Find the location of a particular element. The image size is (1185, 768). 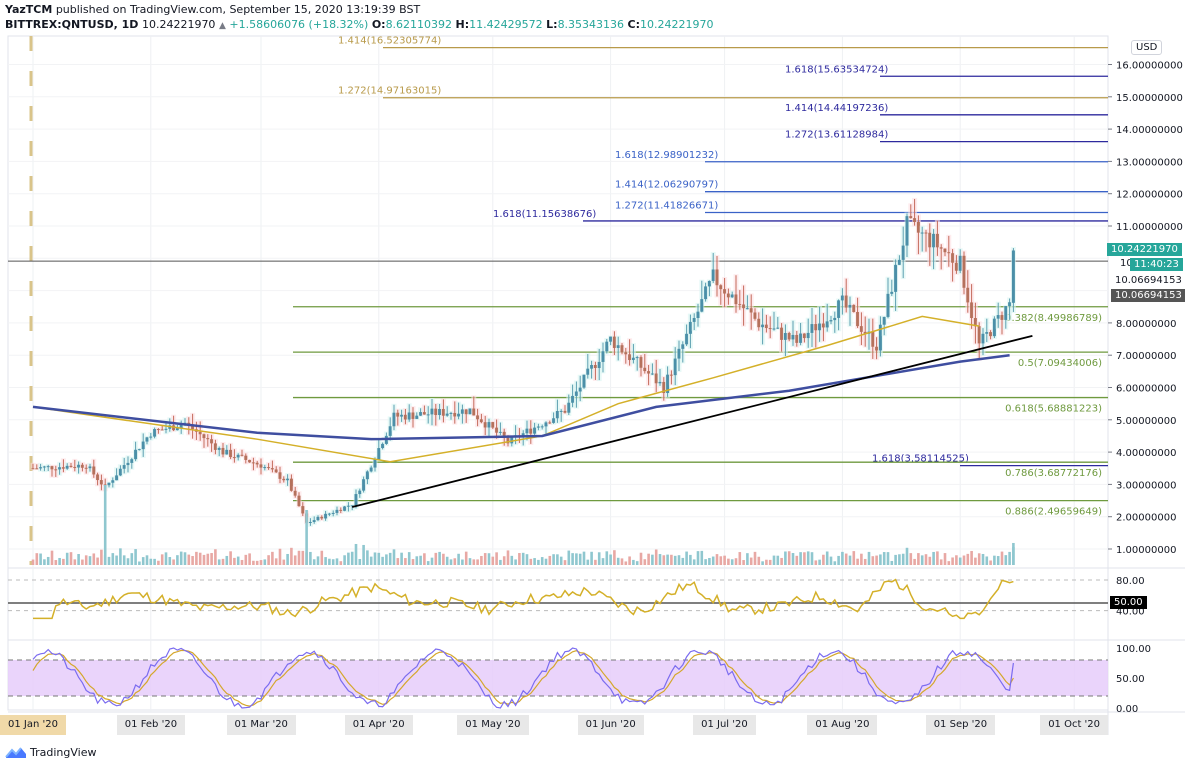

rsi-tick-label: 40.00 is located at coordinates (1130, 612).